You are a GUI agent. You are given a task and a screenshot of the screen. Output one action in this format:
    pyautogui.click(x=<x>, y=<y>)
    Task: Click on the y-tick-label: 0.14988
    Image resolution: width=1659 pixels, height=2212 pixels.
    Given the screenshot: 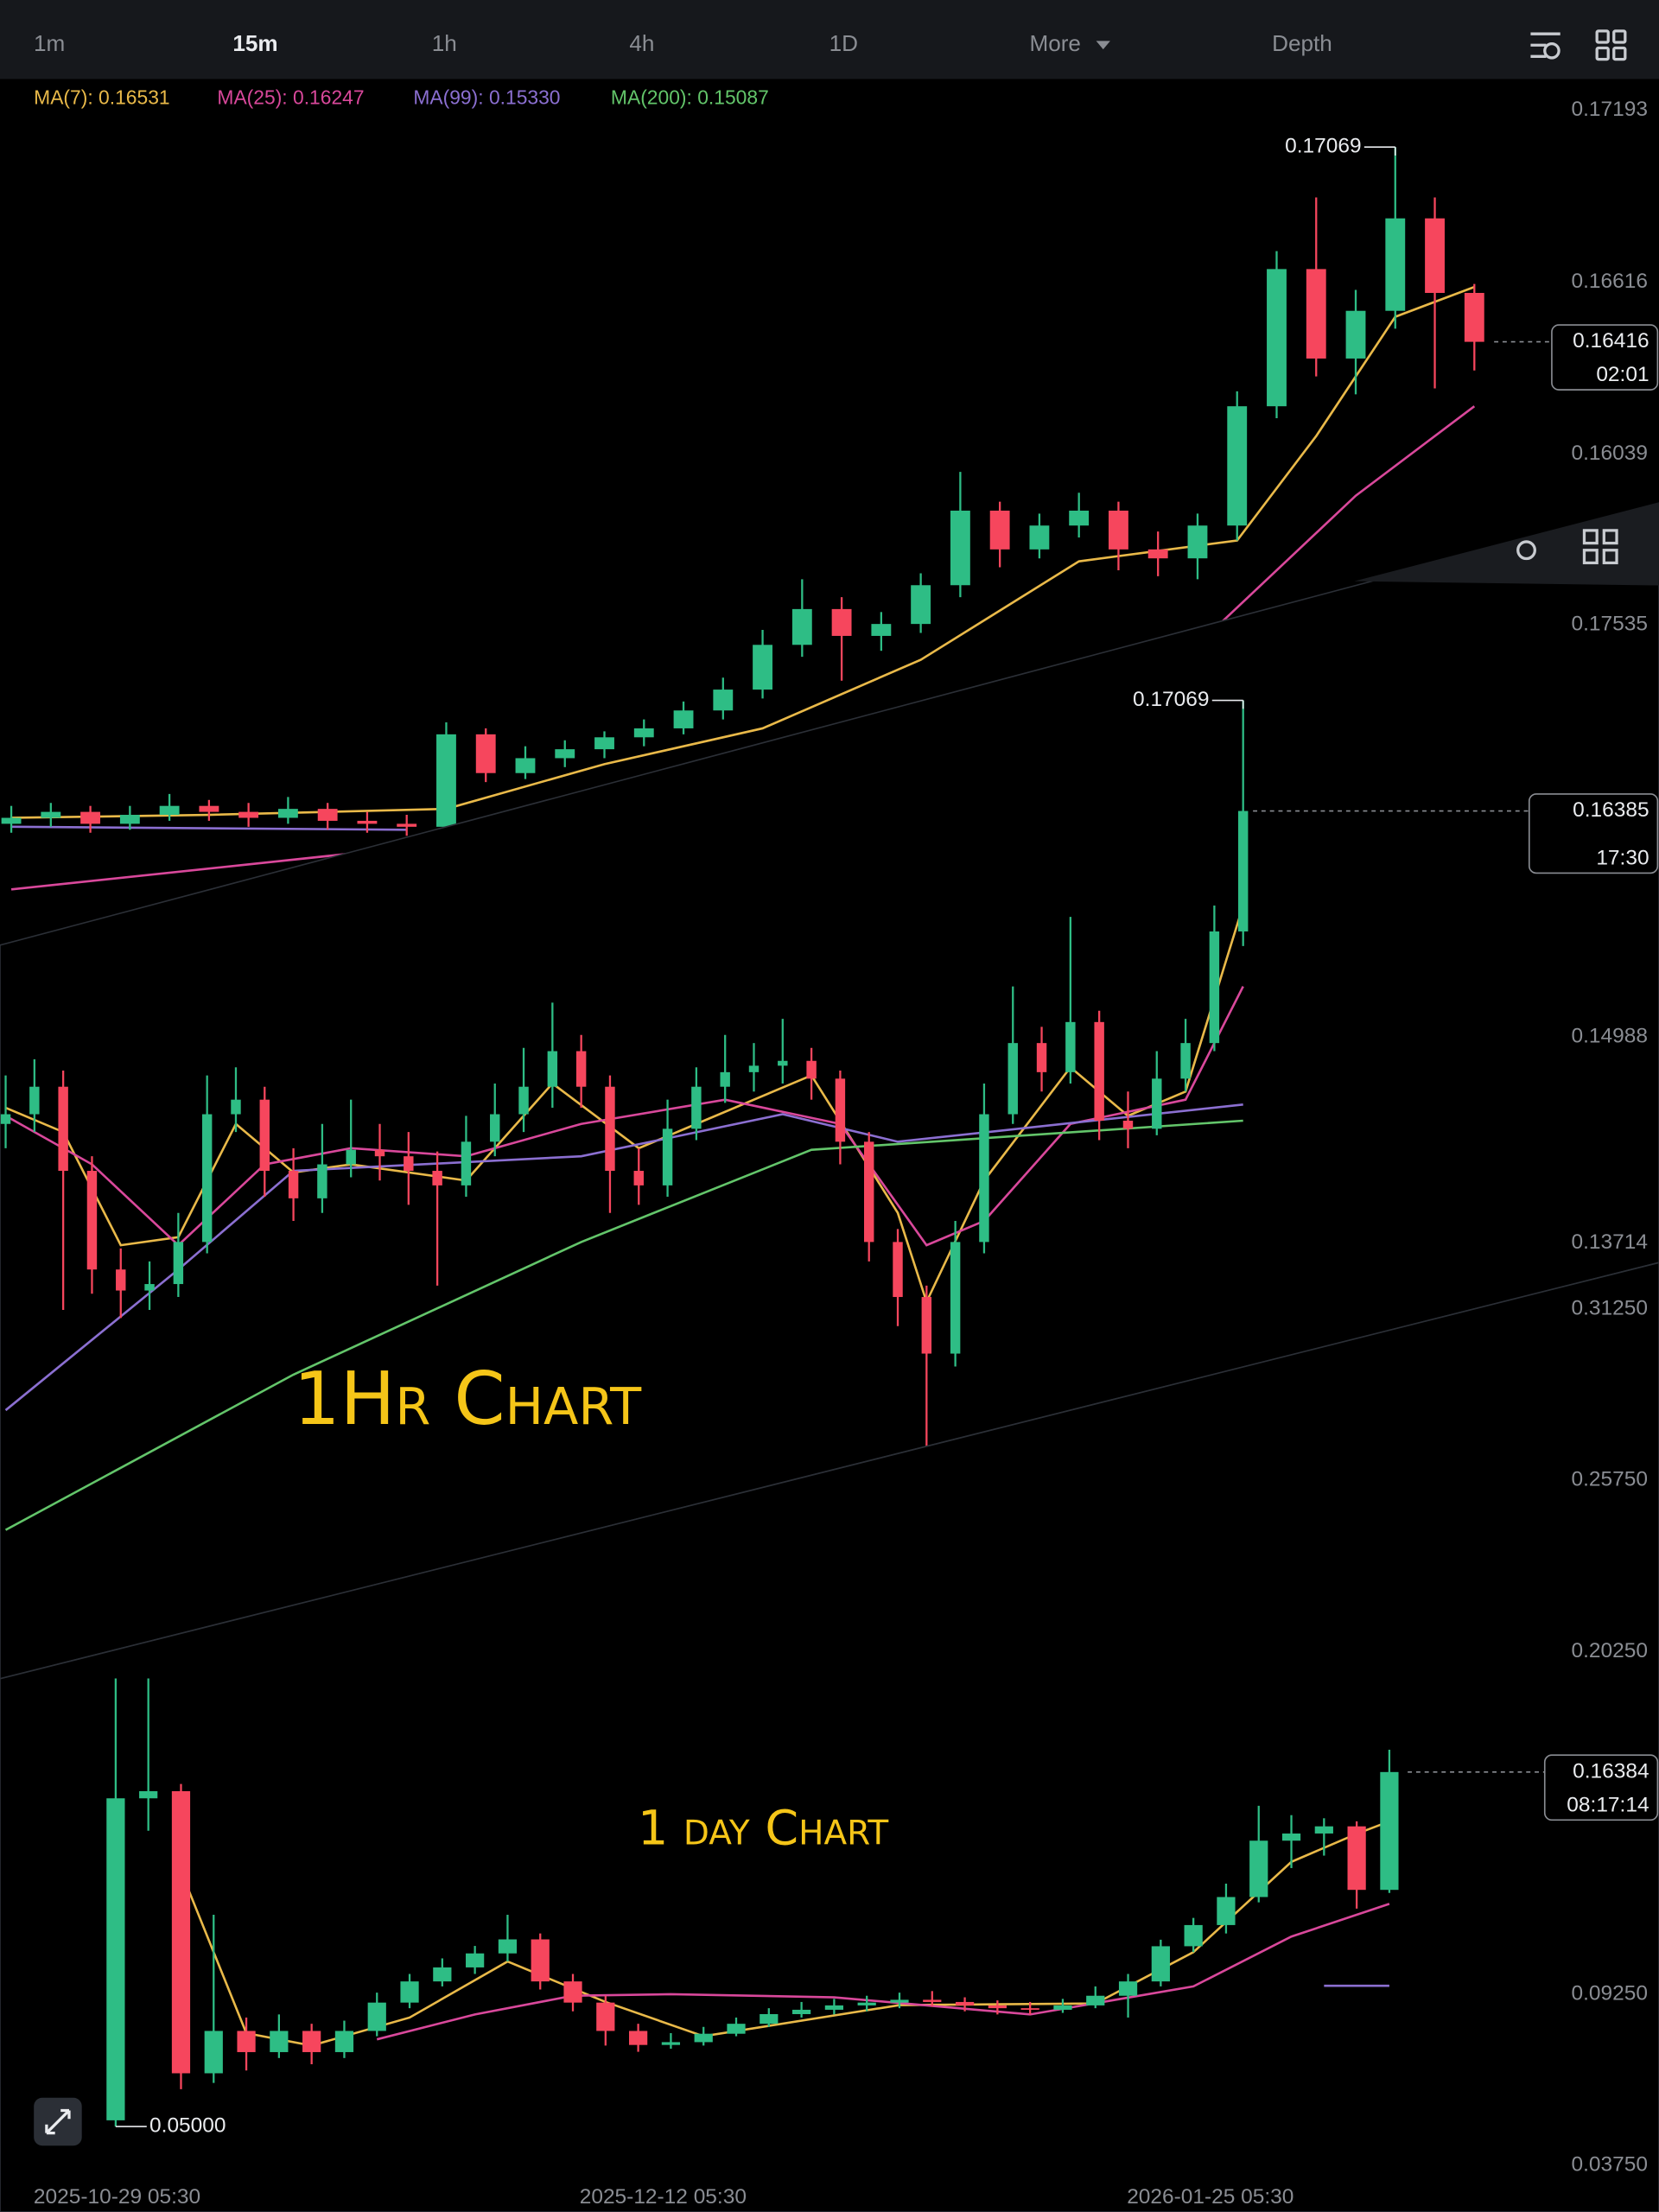 What is the action you would take?
    pyautogui.click(x=1609, y=1036)
    